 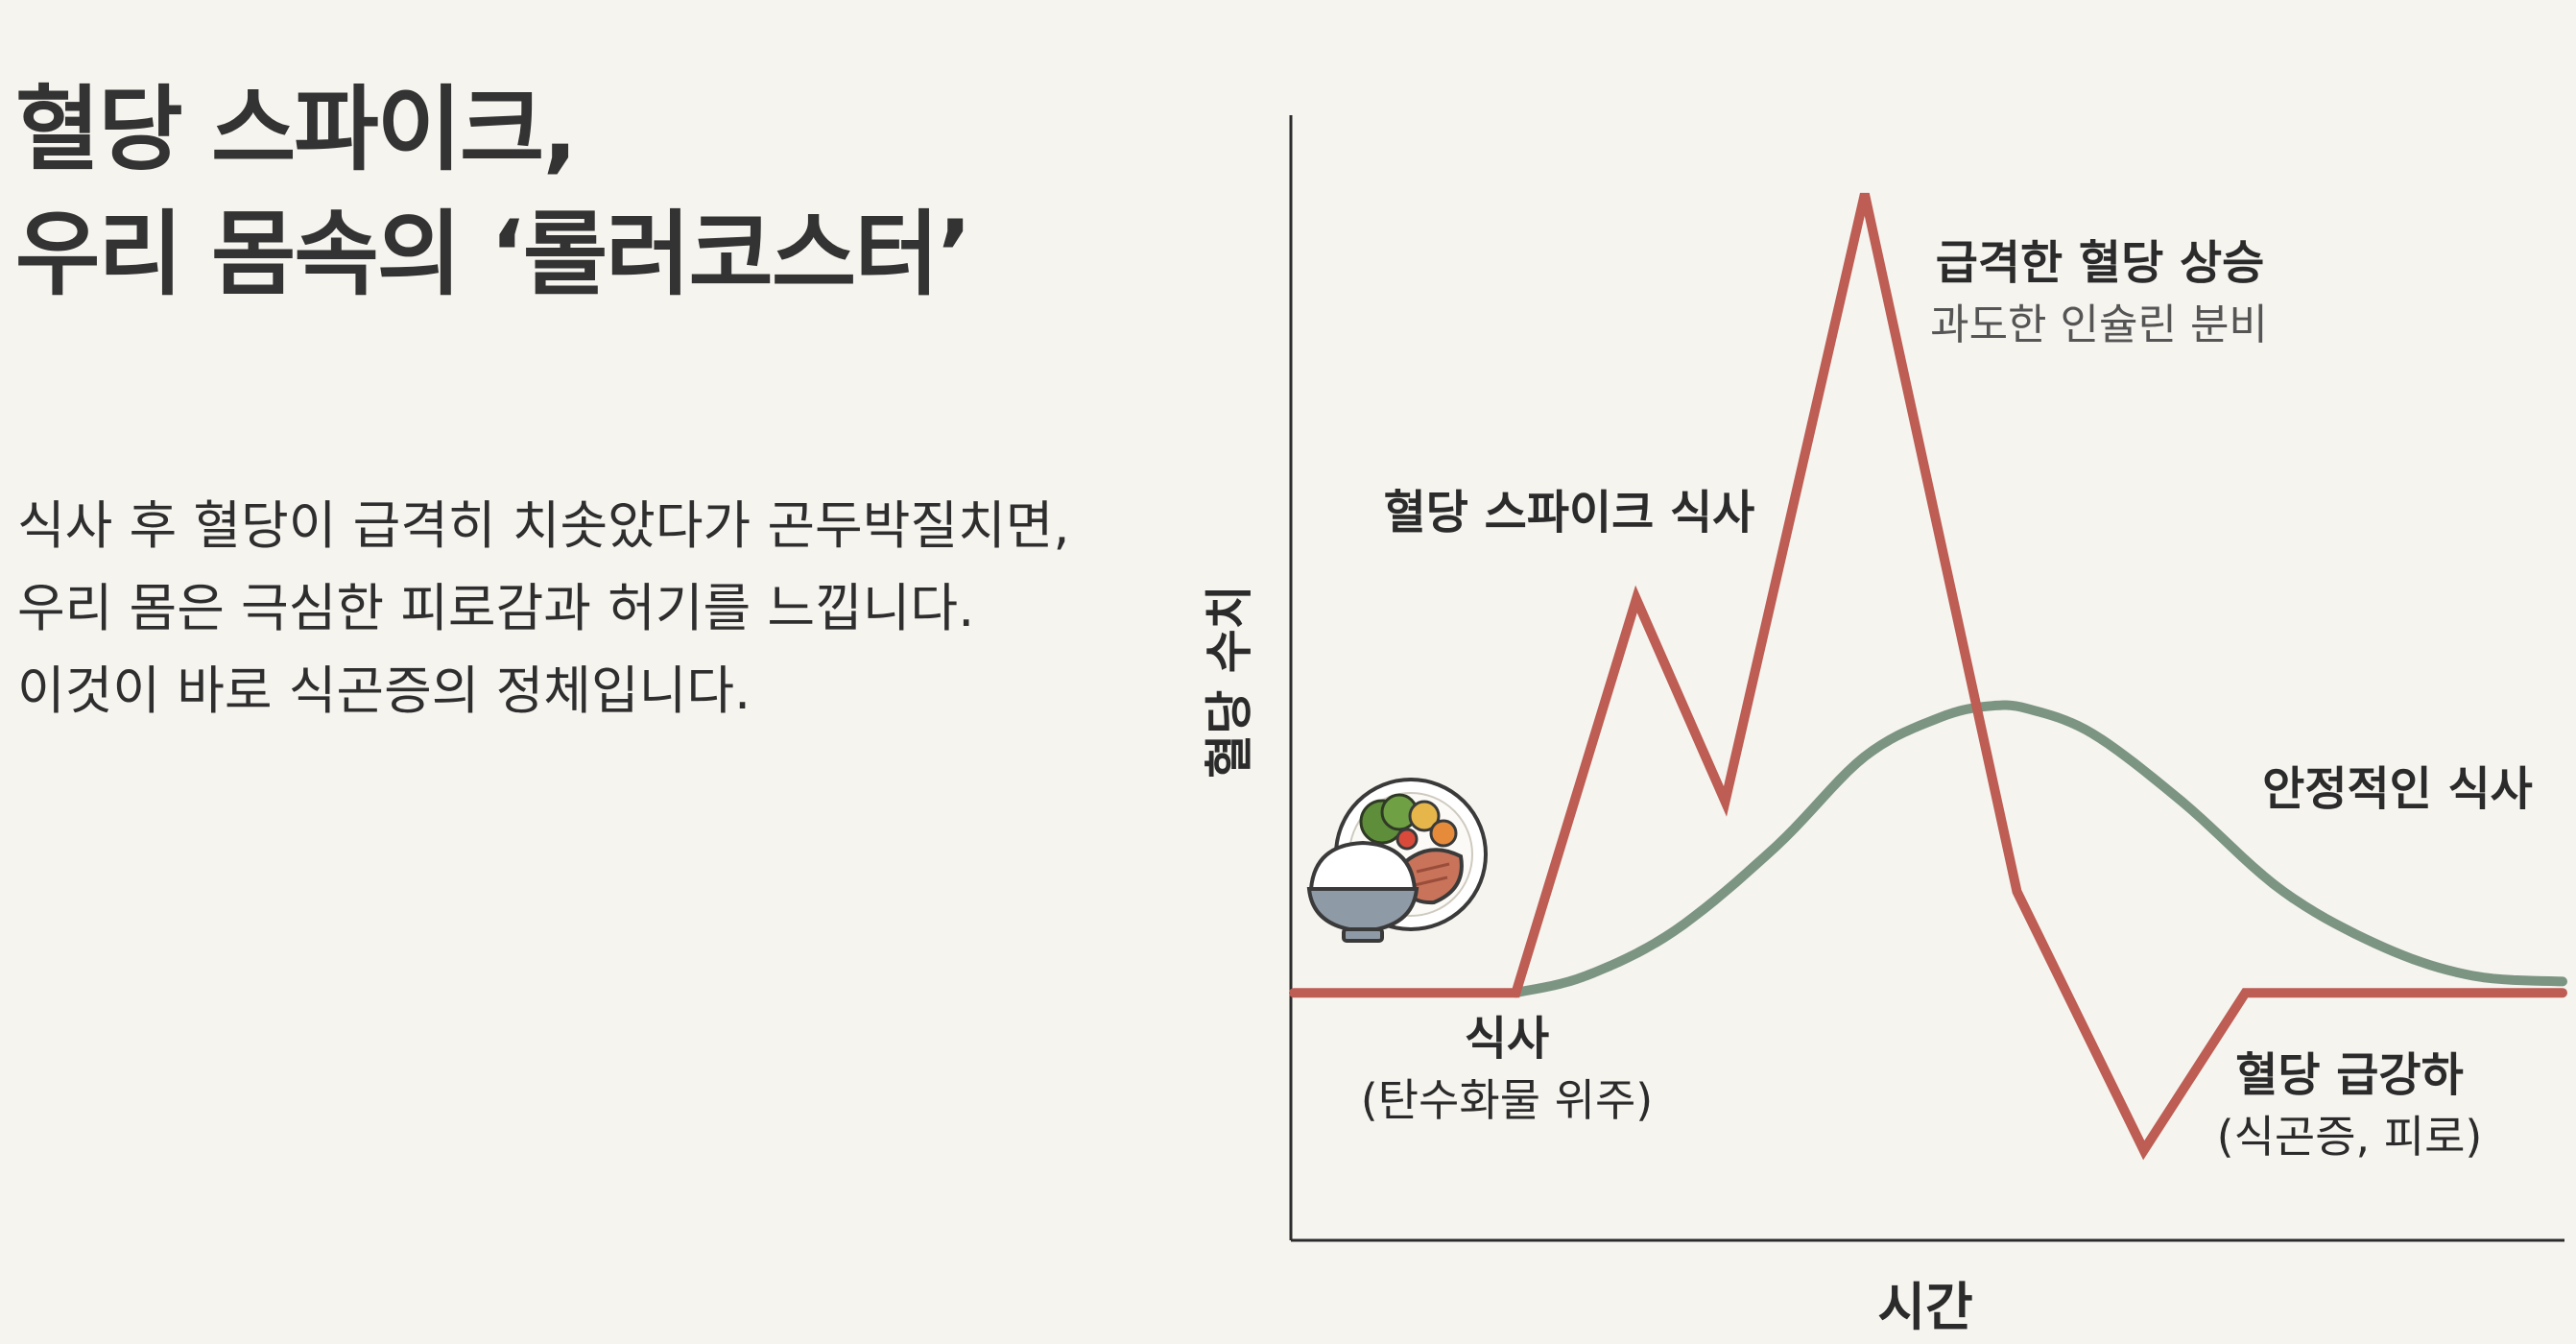 I want to click on description-line-2: 우리 몸은 극심한 피로감과 허기를 느낍니다., so click(x=496, y=608).